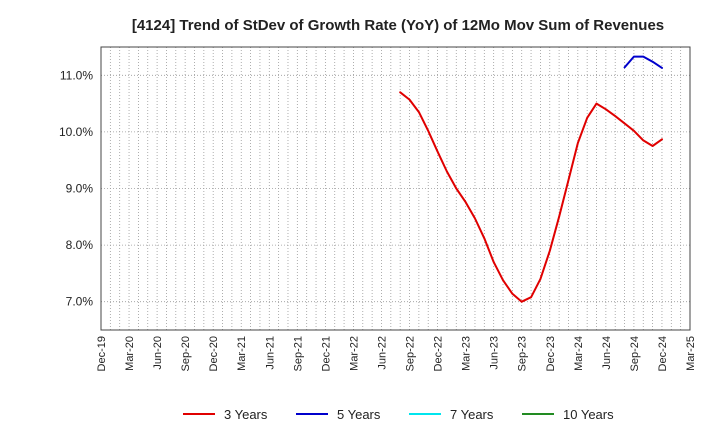 This screenshot has height=445, width=720. I want to click on x-tick-label: Mar-22, so click(354, 353).